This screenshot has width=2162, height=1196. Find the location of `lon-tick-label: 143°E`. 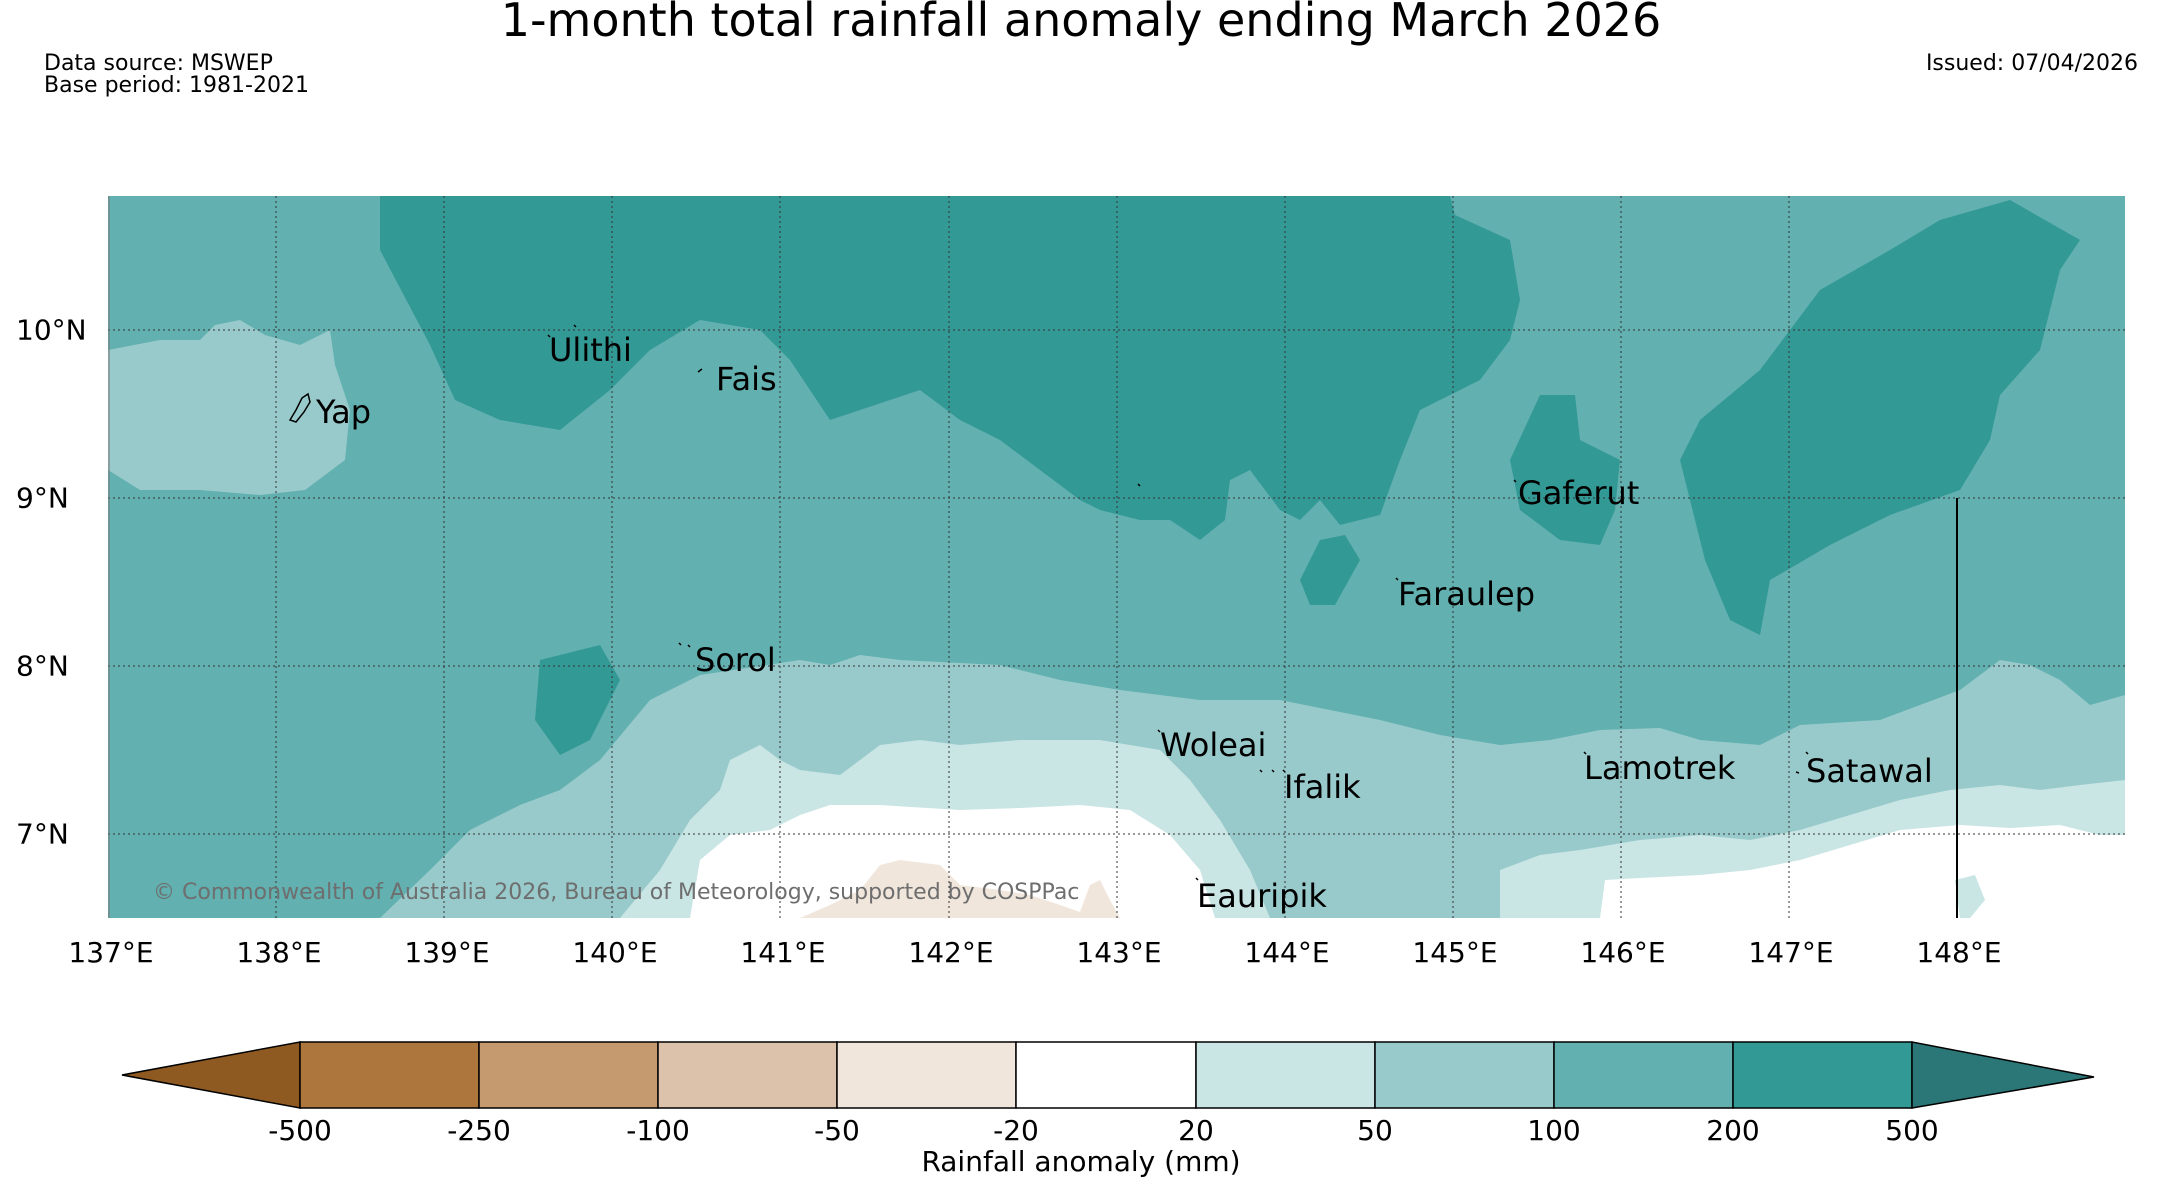

lon-tick-label: 143°E is located at coordinates (1119, 952).